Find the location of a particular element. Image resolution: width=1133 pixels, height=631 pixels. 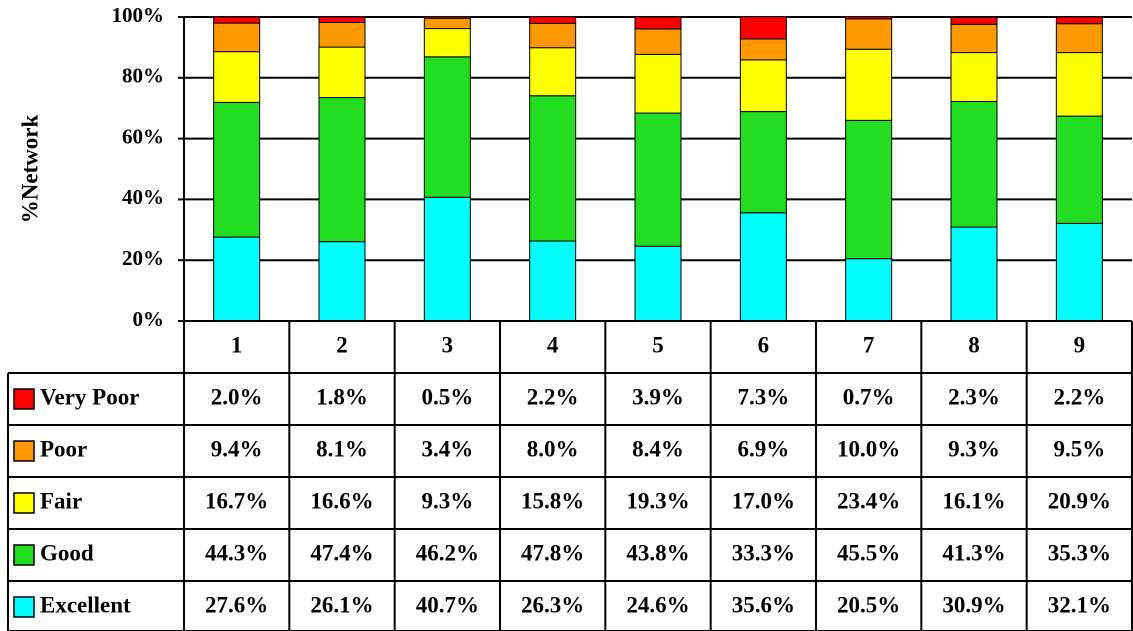

table-value: 2.3% is located at coordinates (974, 396).